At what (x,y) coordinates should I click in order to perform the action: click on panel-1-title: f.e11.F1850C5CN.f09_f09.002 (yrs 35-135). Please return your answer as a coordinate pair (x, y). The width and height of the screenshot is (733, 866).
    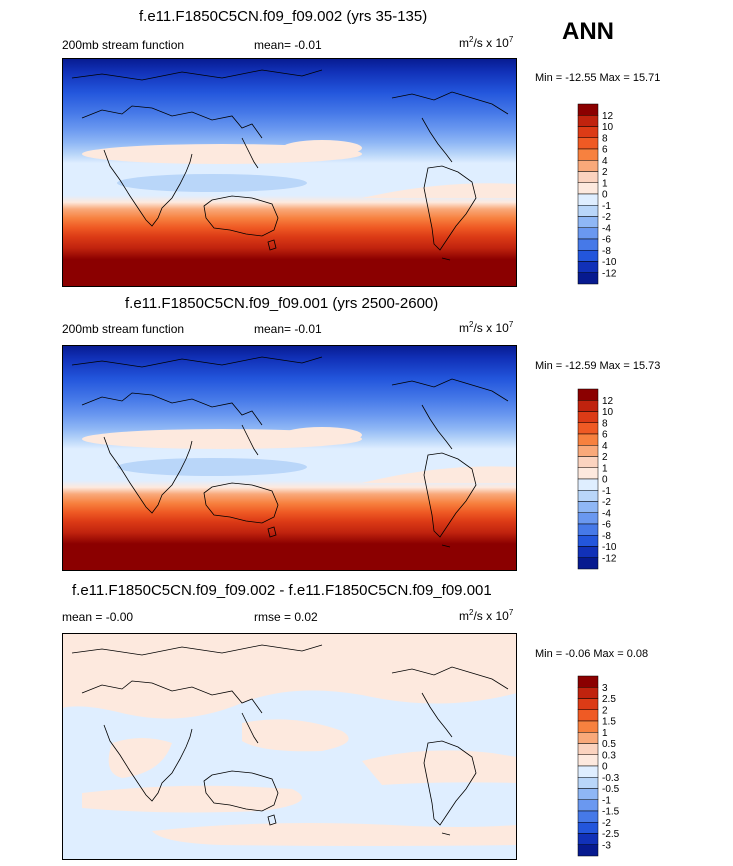
    Looking at the image, I should click on (283, 16).